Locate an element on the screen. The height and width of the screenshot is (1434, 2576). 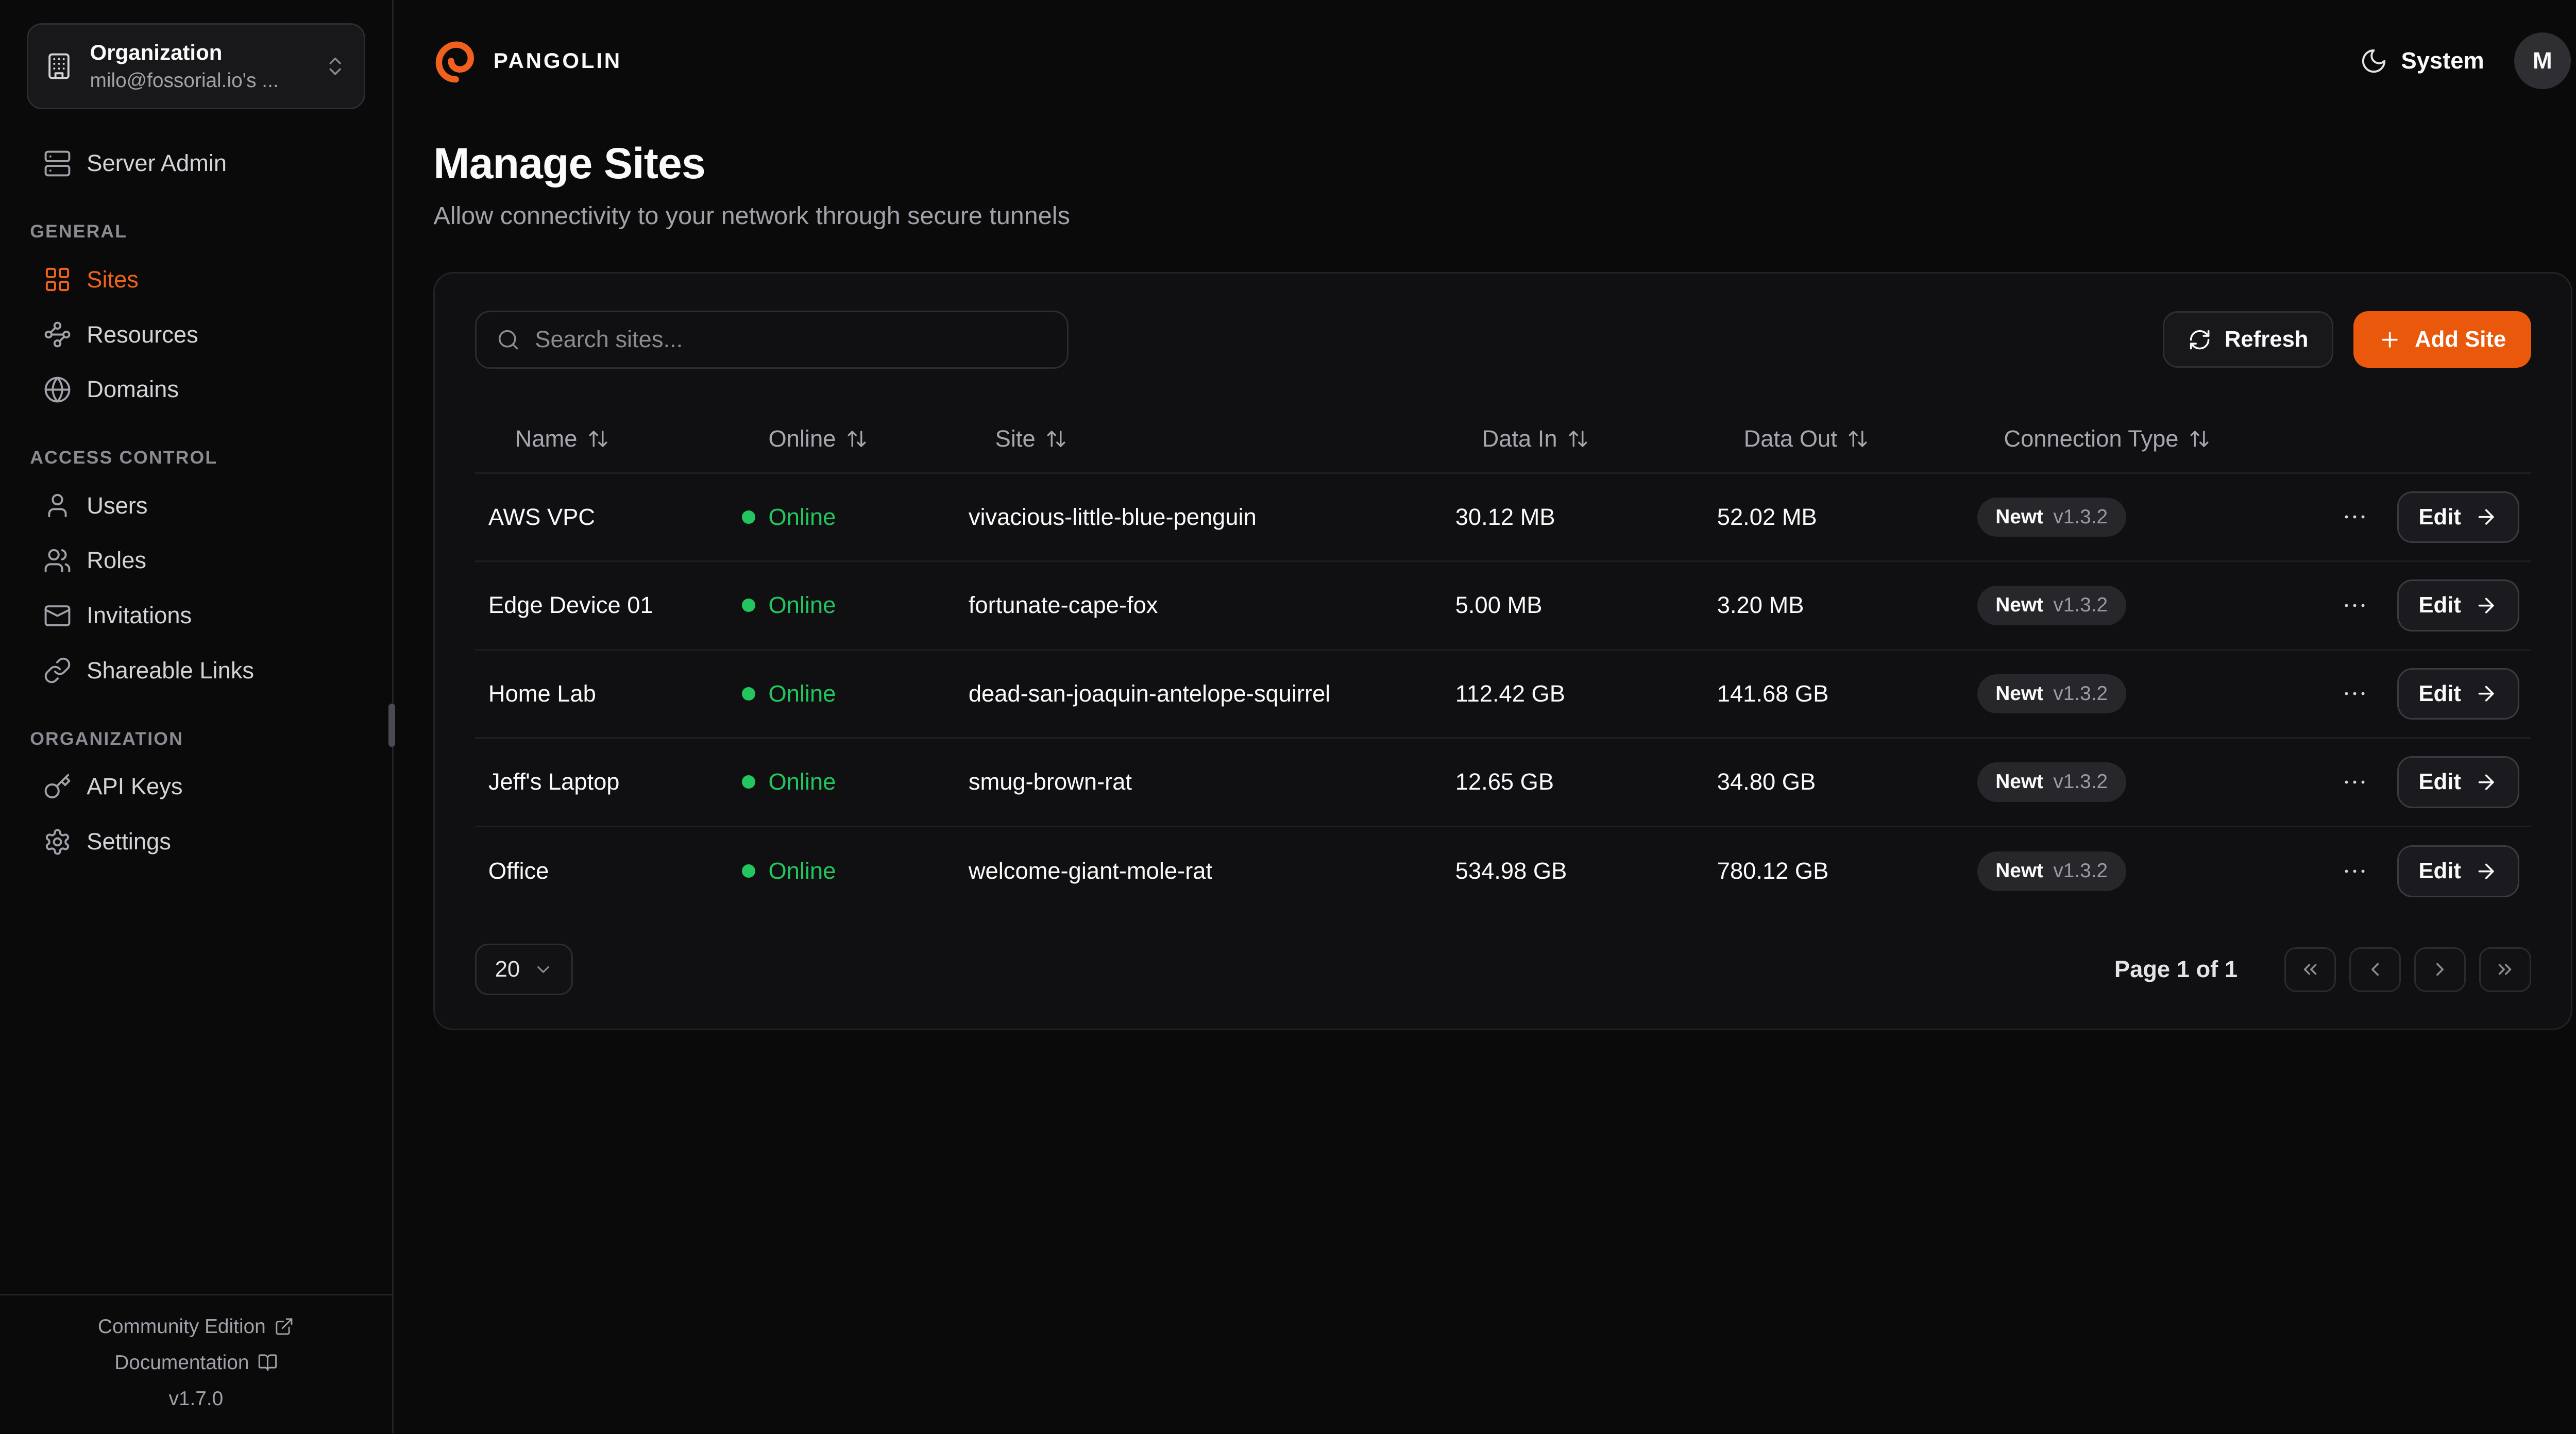
sidebar-item-api-keys: API Keys is located at coordinates (196, 786).